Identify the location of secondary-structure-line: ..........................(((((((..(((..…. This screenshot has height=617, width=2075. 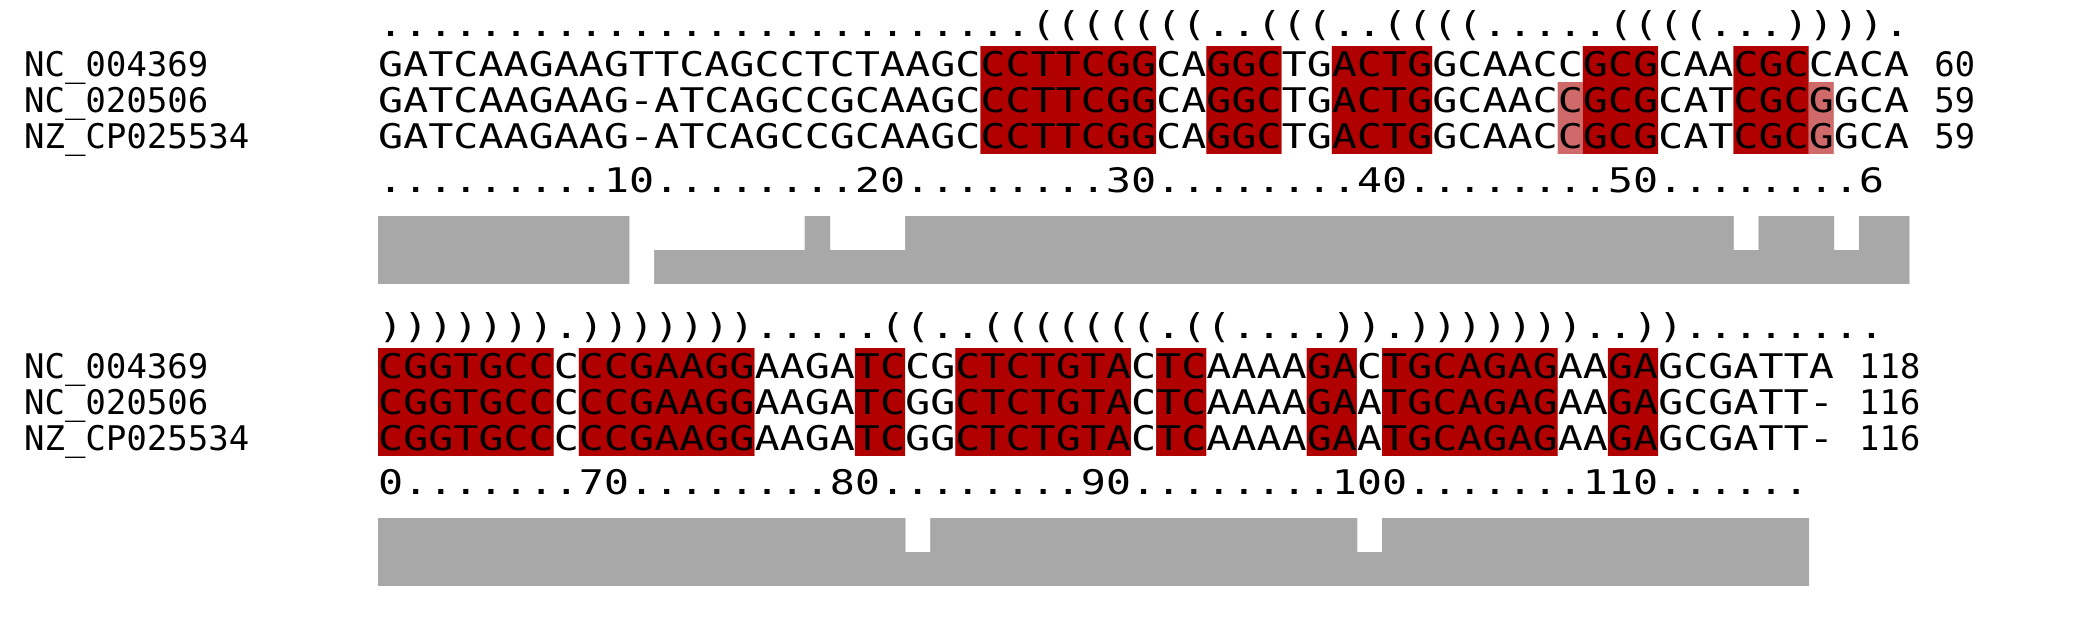
(1143, 25).